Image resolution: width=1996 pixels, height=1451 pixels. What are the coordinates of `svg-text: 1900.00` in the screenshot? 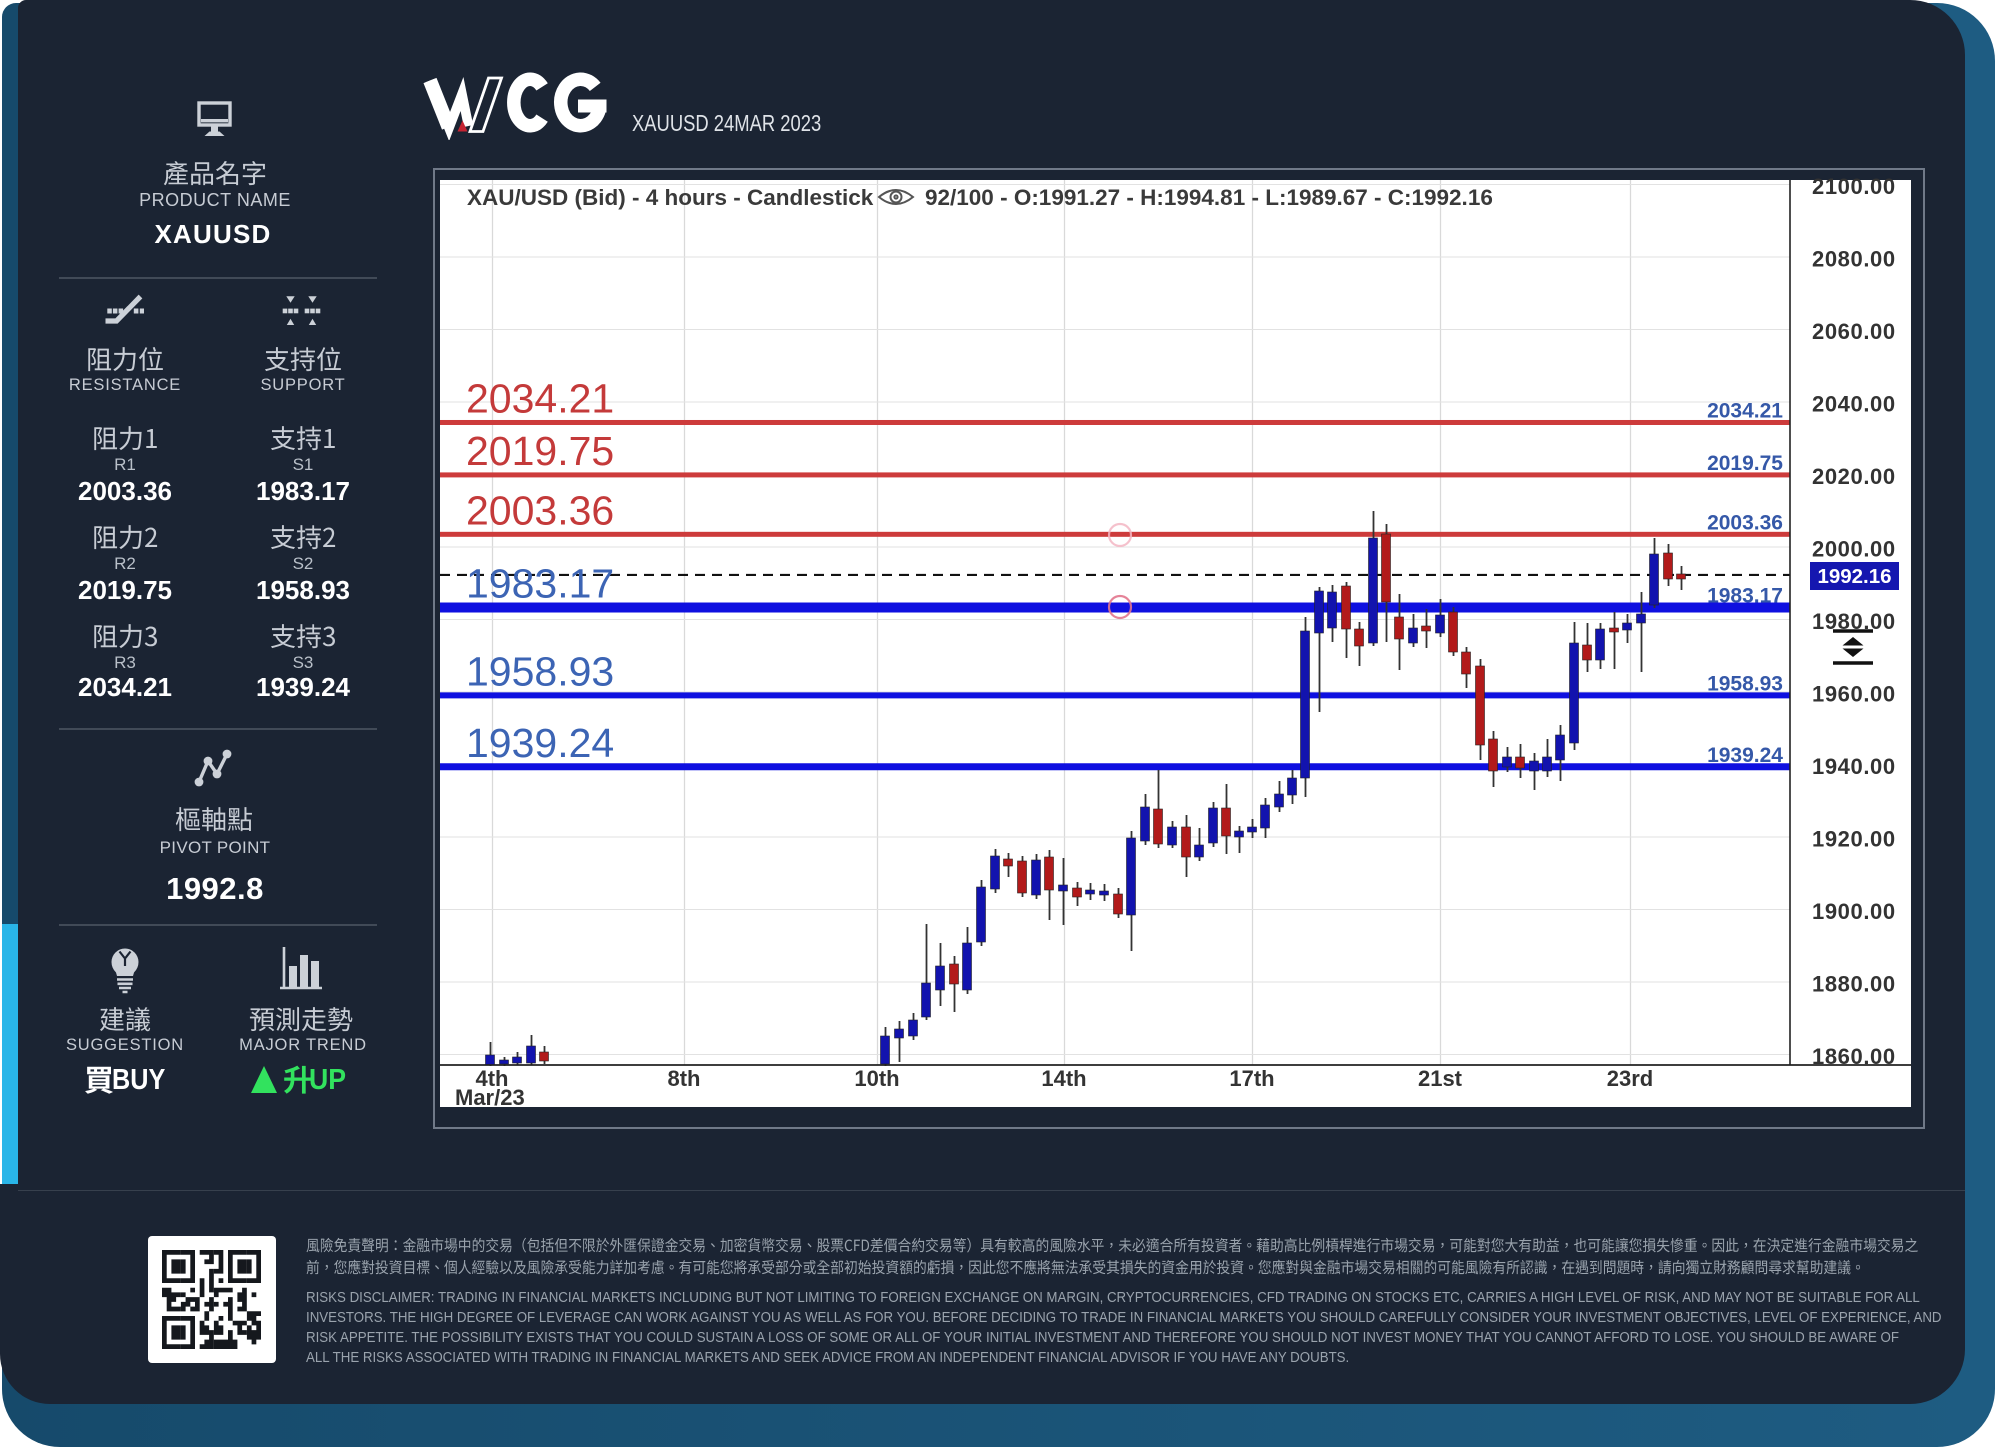 It's located at (1854, 911).